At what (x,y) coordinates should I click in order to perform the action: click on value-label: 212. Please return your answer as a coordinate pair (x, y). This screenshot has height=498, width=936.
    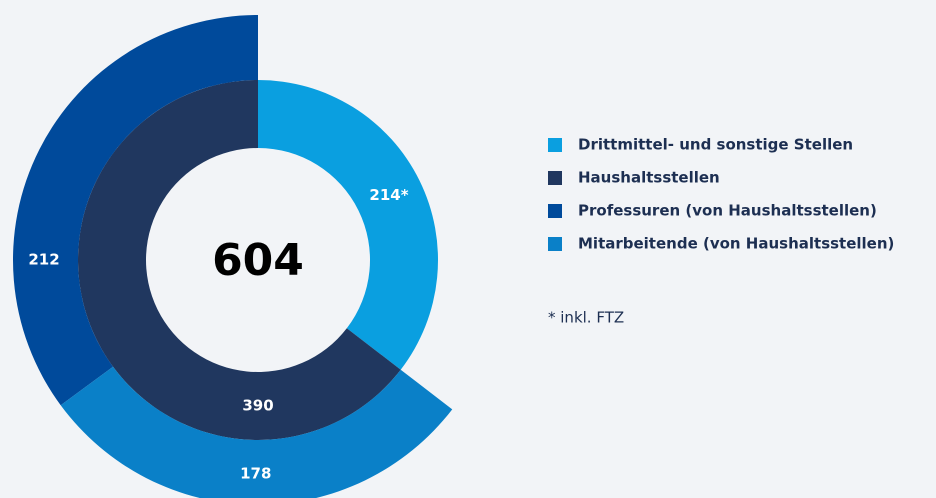
    Looking at the image, I should click on (43, 260).